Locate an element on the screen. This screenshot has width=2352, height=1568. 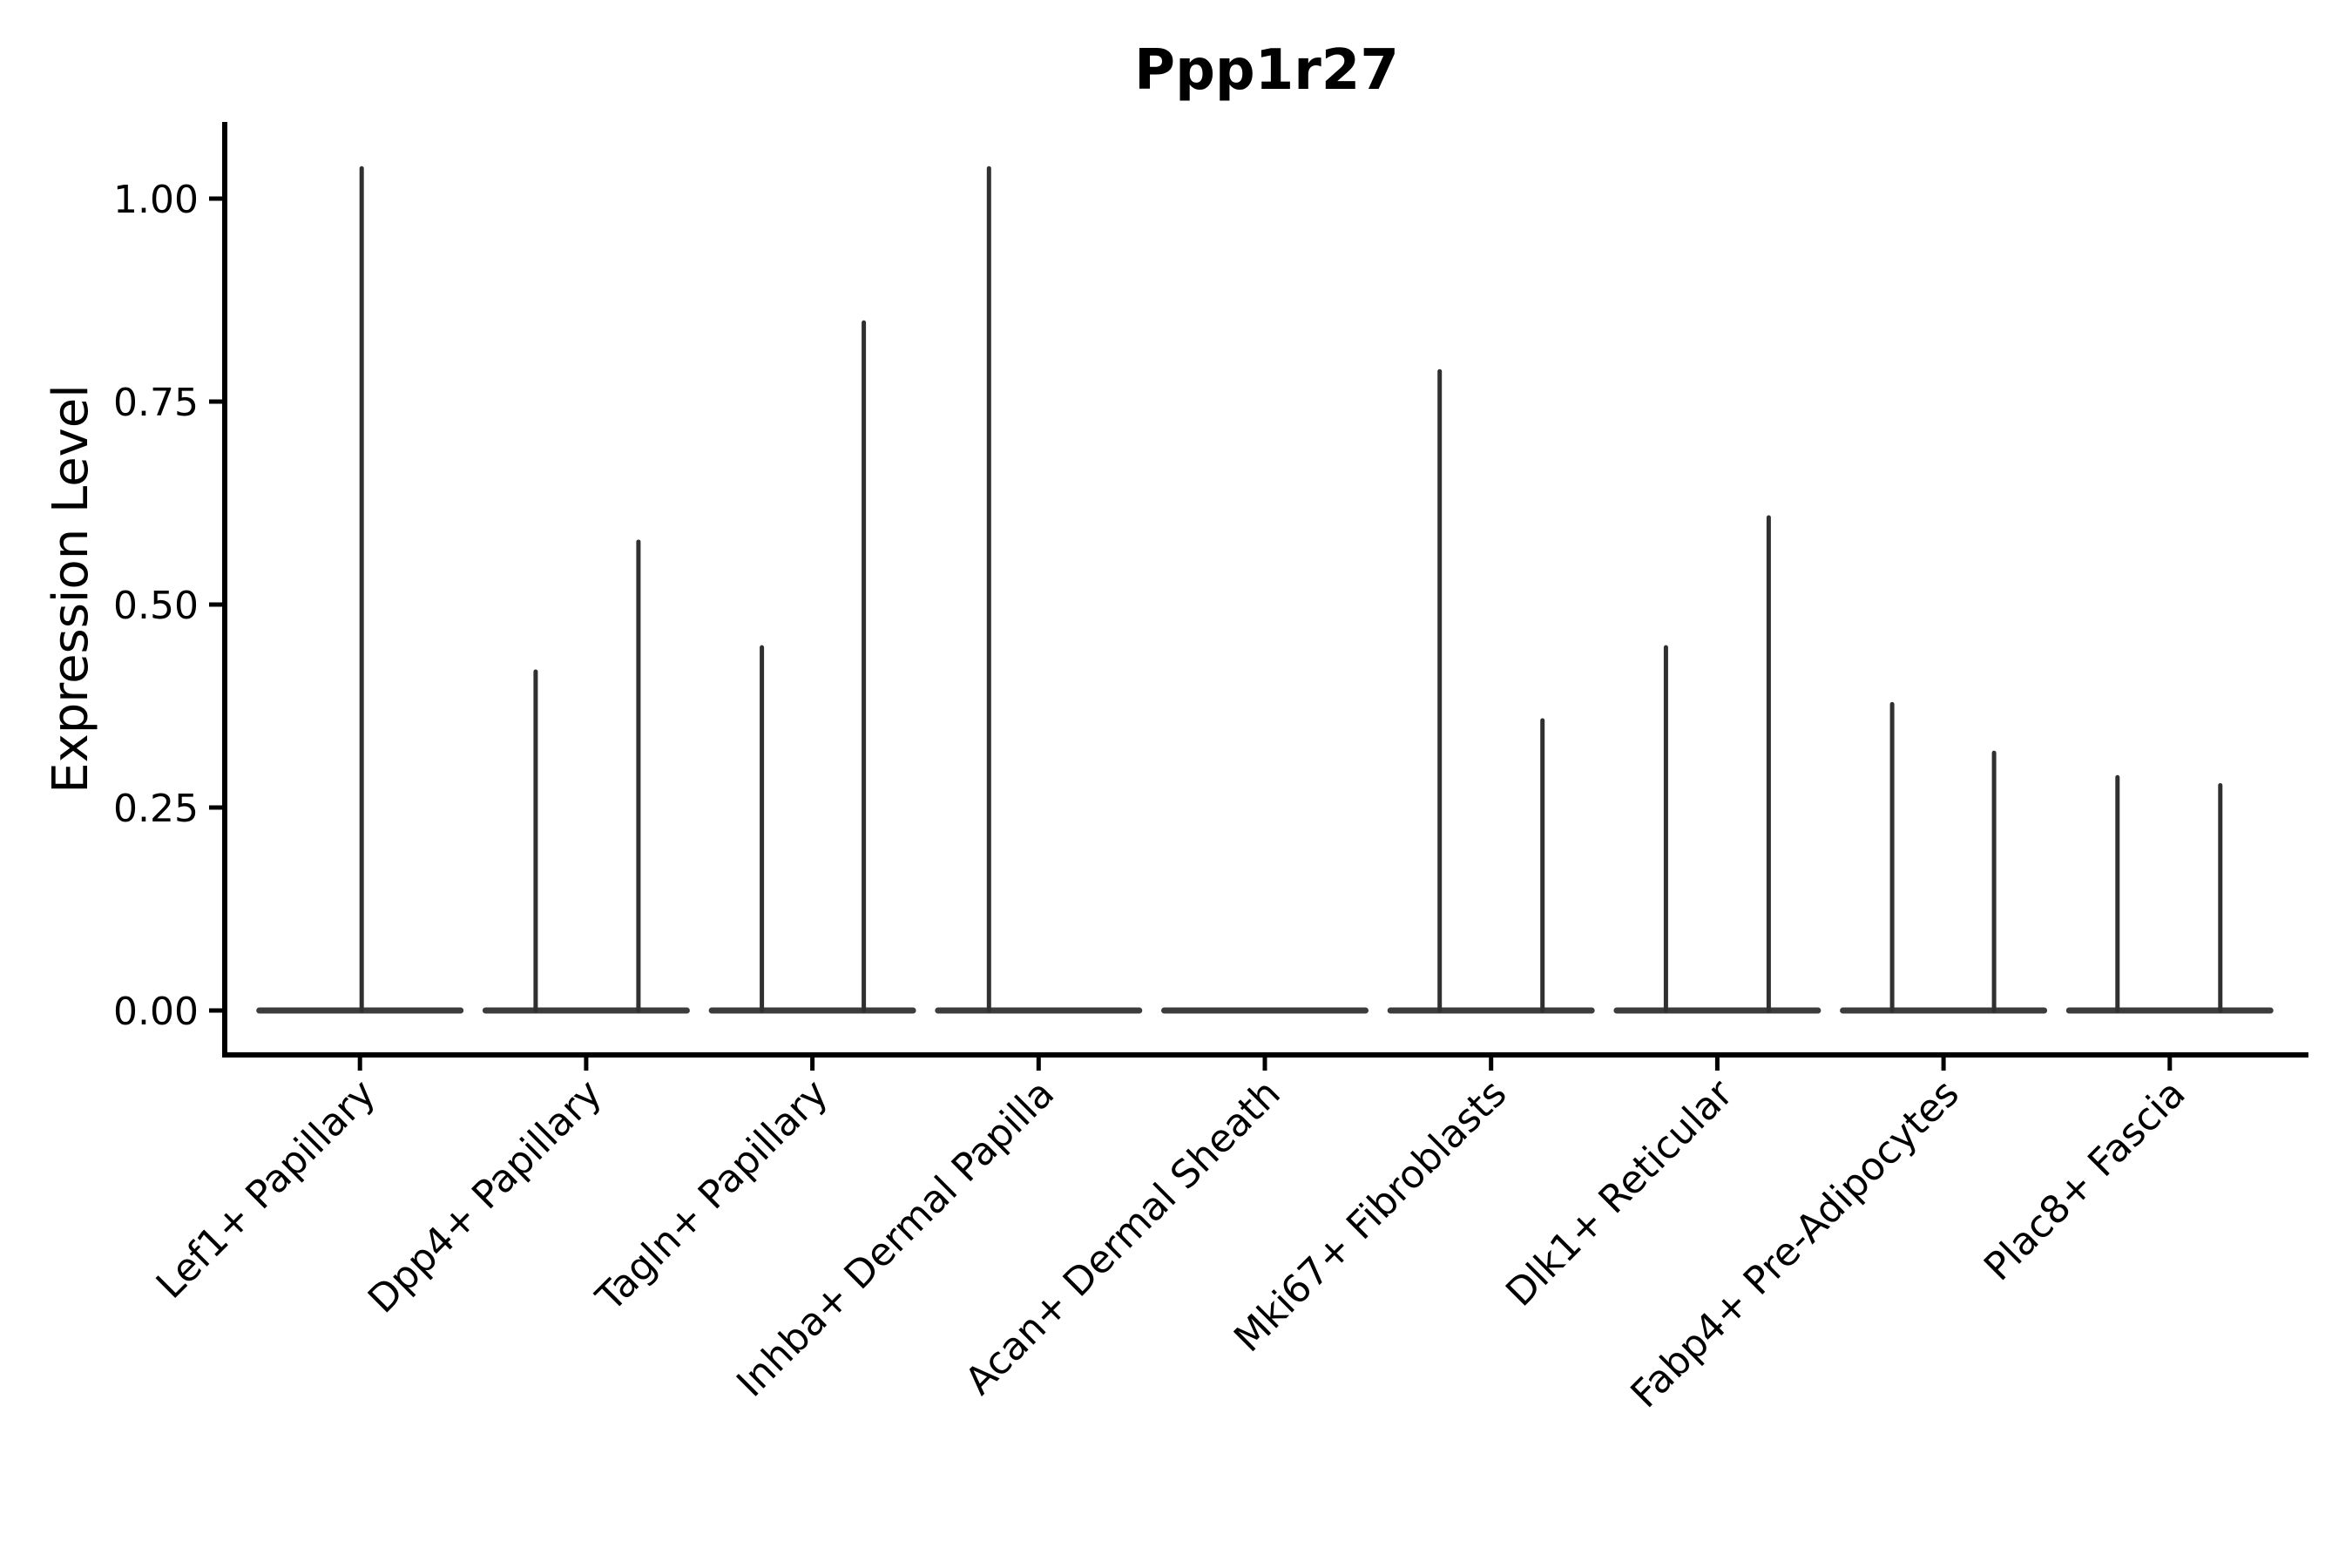
y-tick-label: 0.50 is located at coordinates (156, 606).